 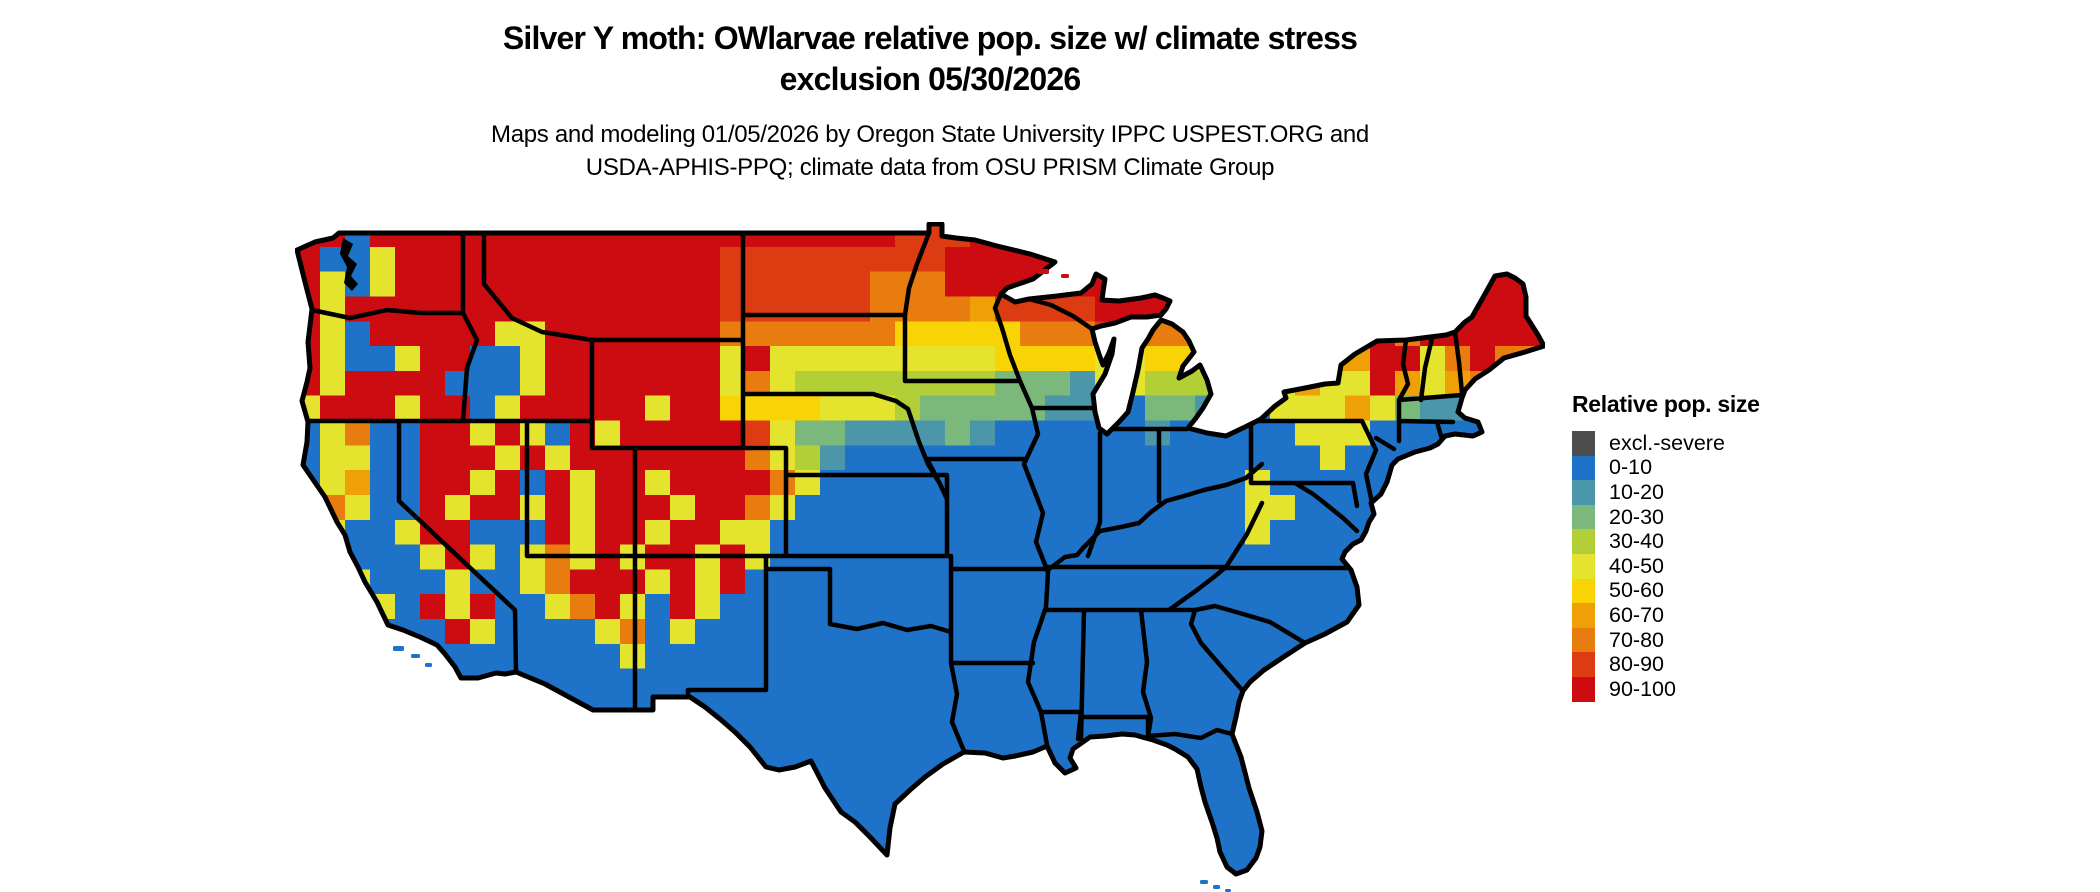 I want to click on legend-label: 40-50, so click(x=1636, y=565).